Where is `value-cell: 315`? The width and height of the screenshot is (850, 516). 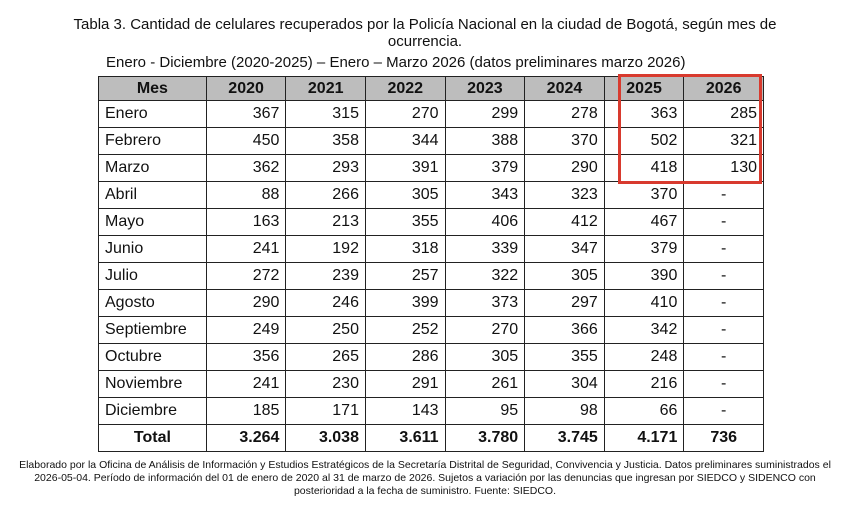 value-cell: 315 is located at coordinates (325, 114).